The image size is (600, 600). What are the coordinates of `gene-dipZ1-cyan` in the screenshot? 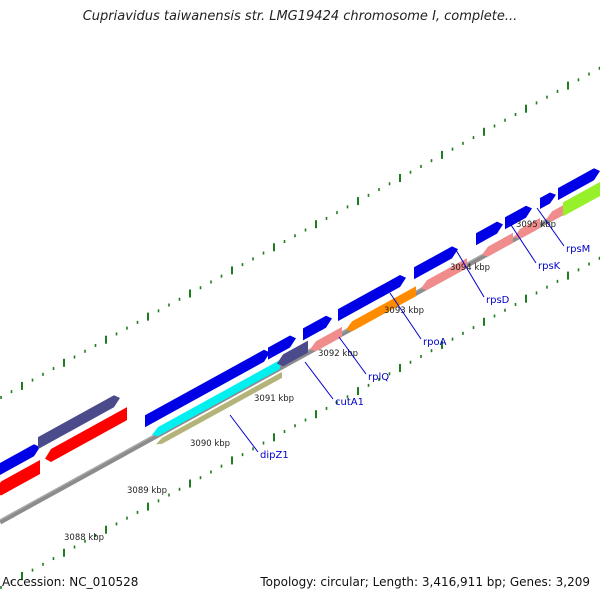 It's located at (216, 398).